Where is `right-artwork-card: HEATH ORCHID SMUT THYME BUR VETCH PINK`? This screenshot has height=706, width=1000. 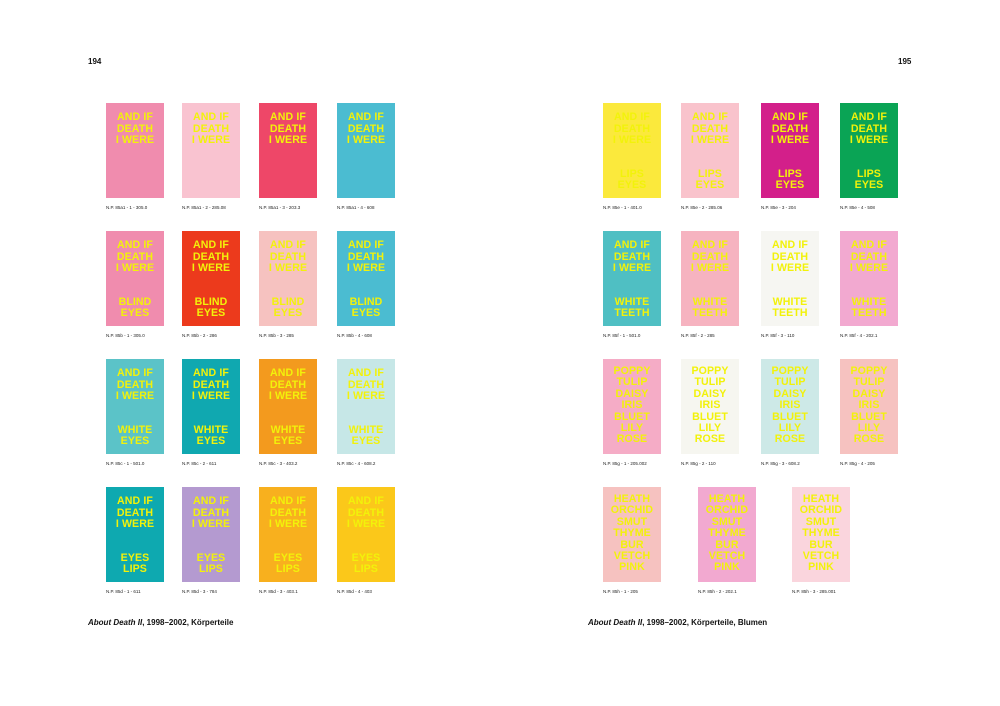
right-artwork-card: HEATH ORCHID SMUT THYME BUR VETCH PINK is located at coordinates (632, 534).